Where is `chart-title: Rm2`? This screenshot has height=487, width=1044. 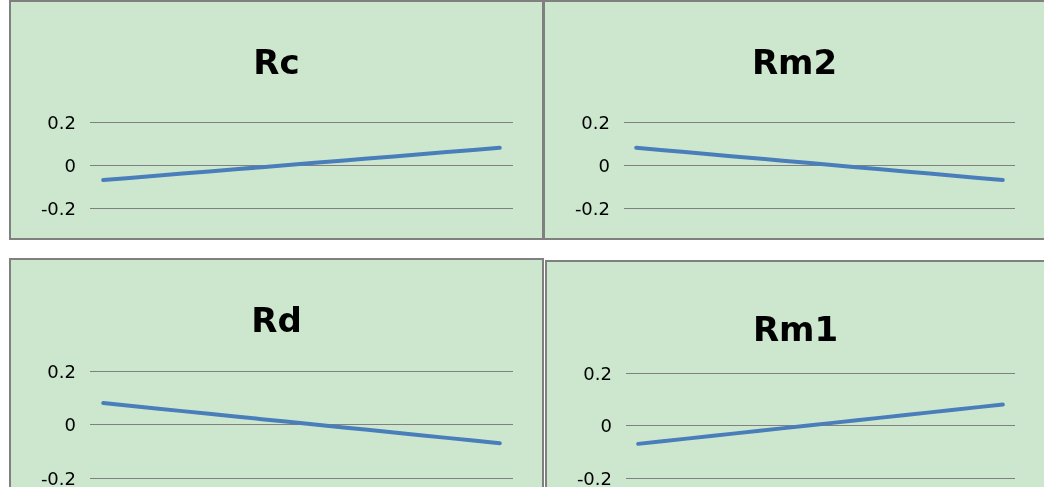
chart-title: Rm2 is located at coordinates (794, 62).